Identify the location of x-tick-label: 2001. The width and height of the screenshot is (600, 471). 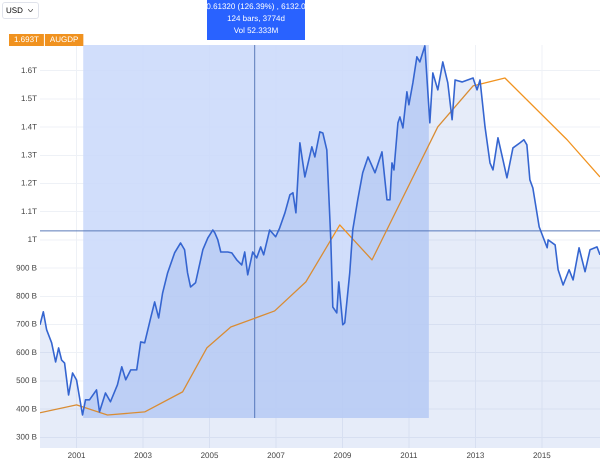
(77, 455).